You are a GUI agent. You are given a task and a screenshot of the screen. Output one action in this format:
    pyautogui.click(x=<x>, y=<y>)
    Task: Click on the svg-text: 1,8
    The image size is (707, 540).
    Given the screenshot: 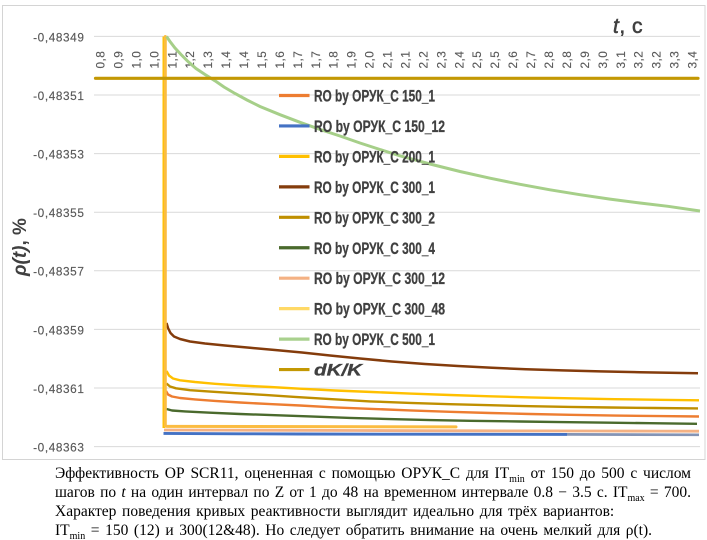 What is the action you would take?
    pyautogui.click(x=334, y=60)
    